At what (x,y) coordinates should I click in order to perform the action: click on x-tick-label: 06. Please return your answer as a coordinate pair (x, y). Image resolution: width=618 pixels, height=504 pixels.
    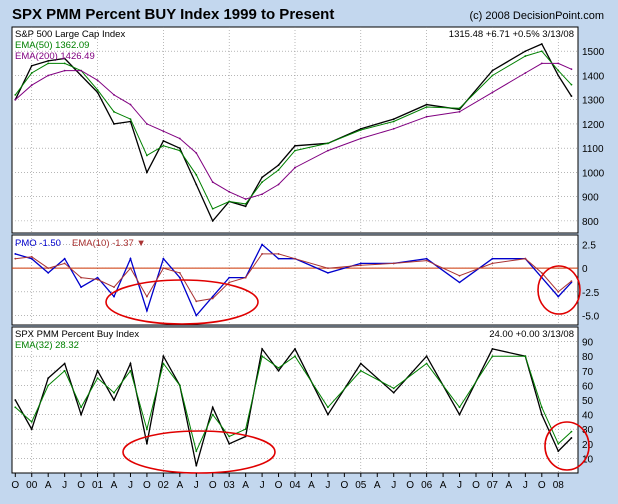
    Looking at the image, I should click on (427, 485).